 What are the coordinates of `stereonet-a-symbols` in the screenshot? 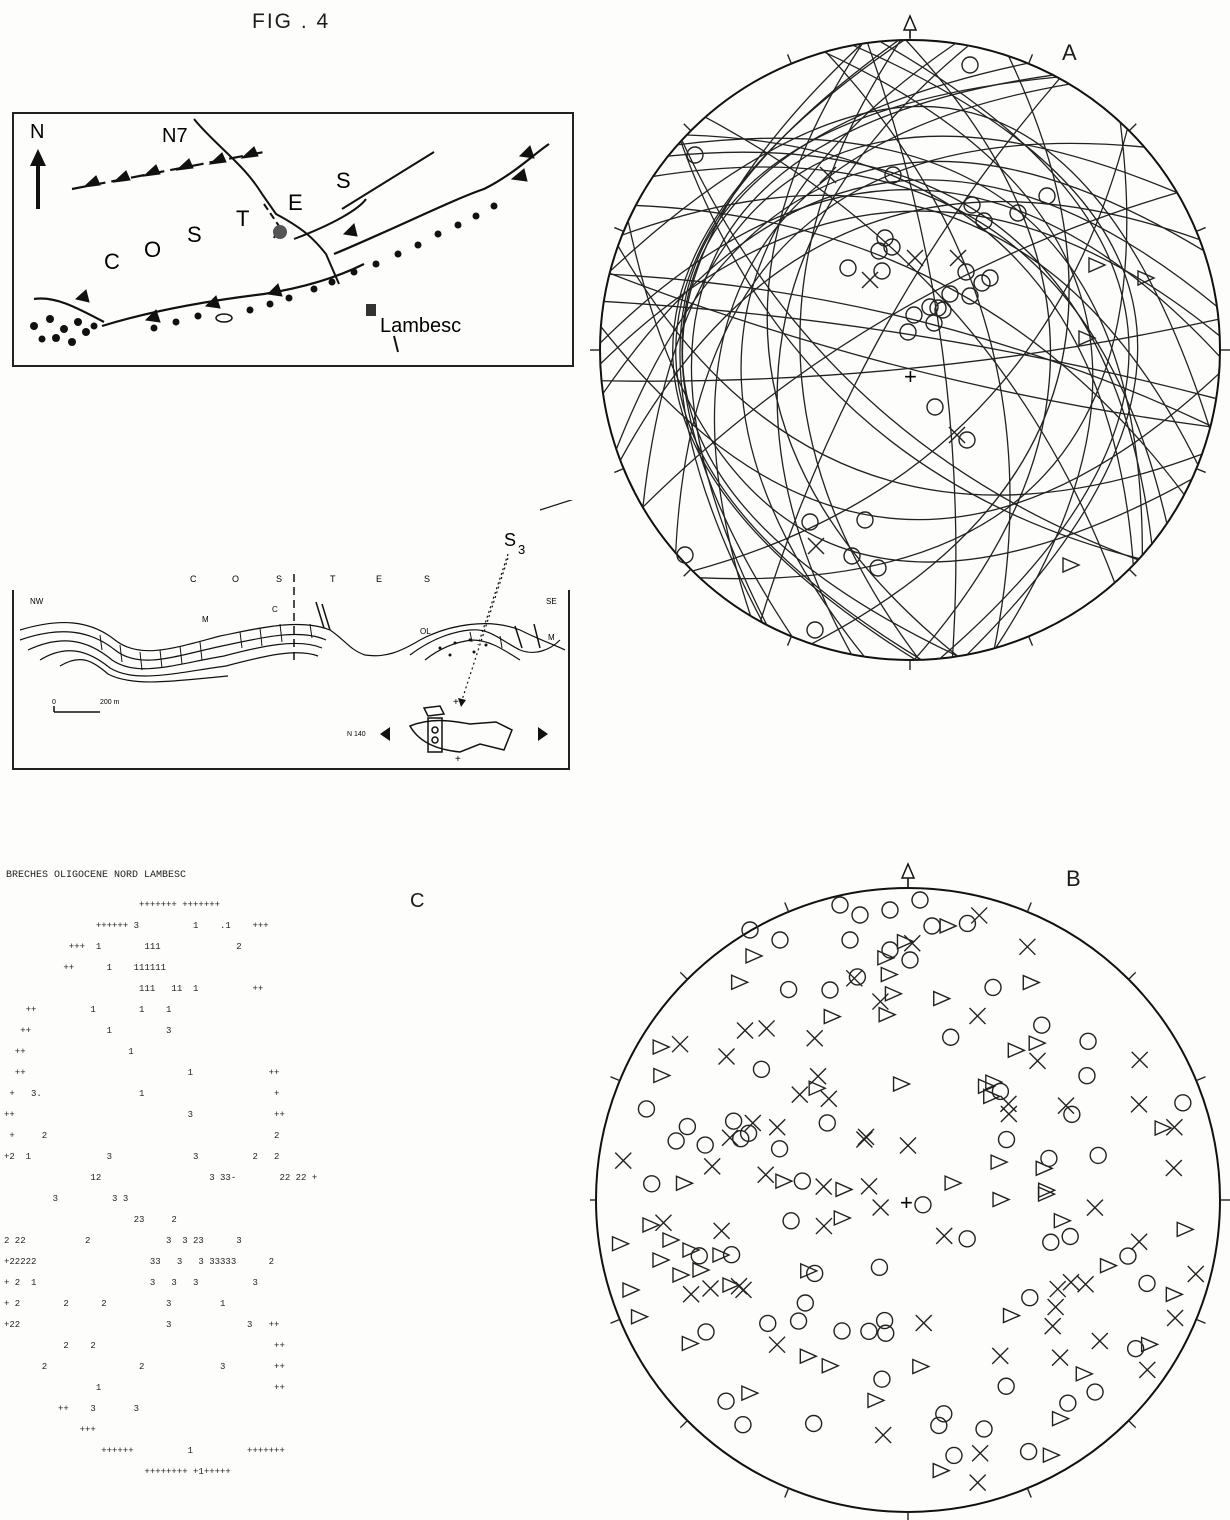 It's located at (916, 347).